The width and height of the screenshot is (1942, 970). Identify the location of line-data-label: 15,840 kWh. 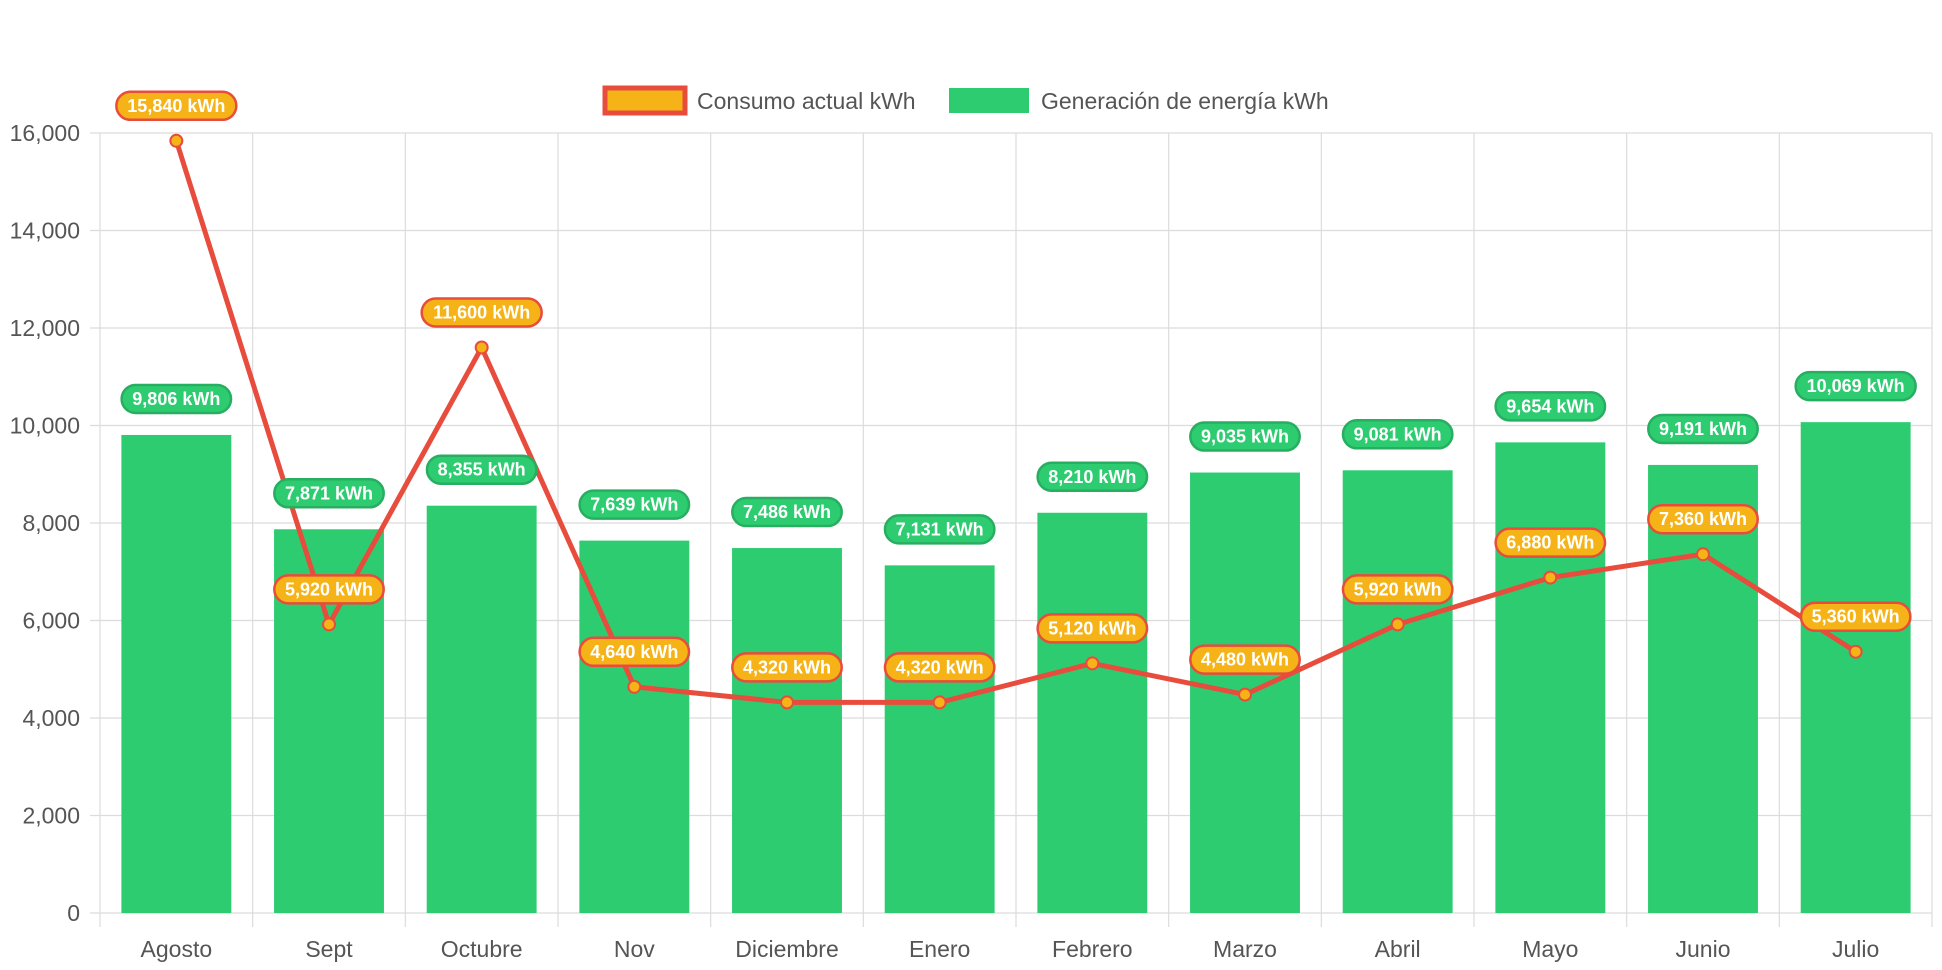
(176, 106).